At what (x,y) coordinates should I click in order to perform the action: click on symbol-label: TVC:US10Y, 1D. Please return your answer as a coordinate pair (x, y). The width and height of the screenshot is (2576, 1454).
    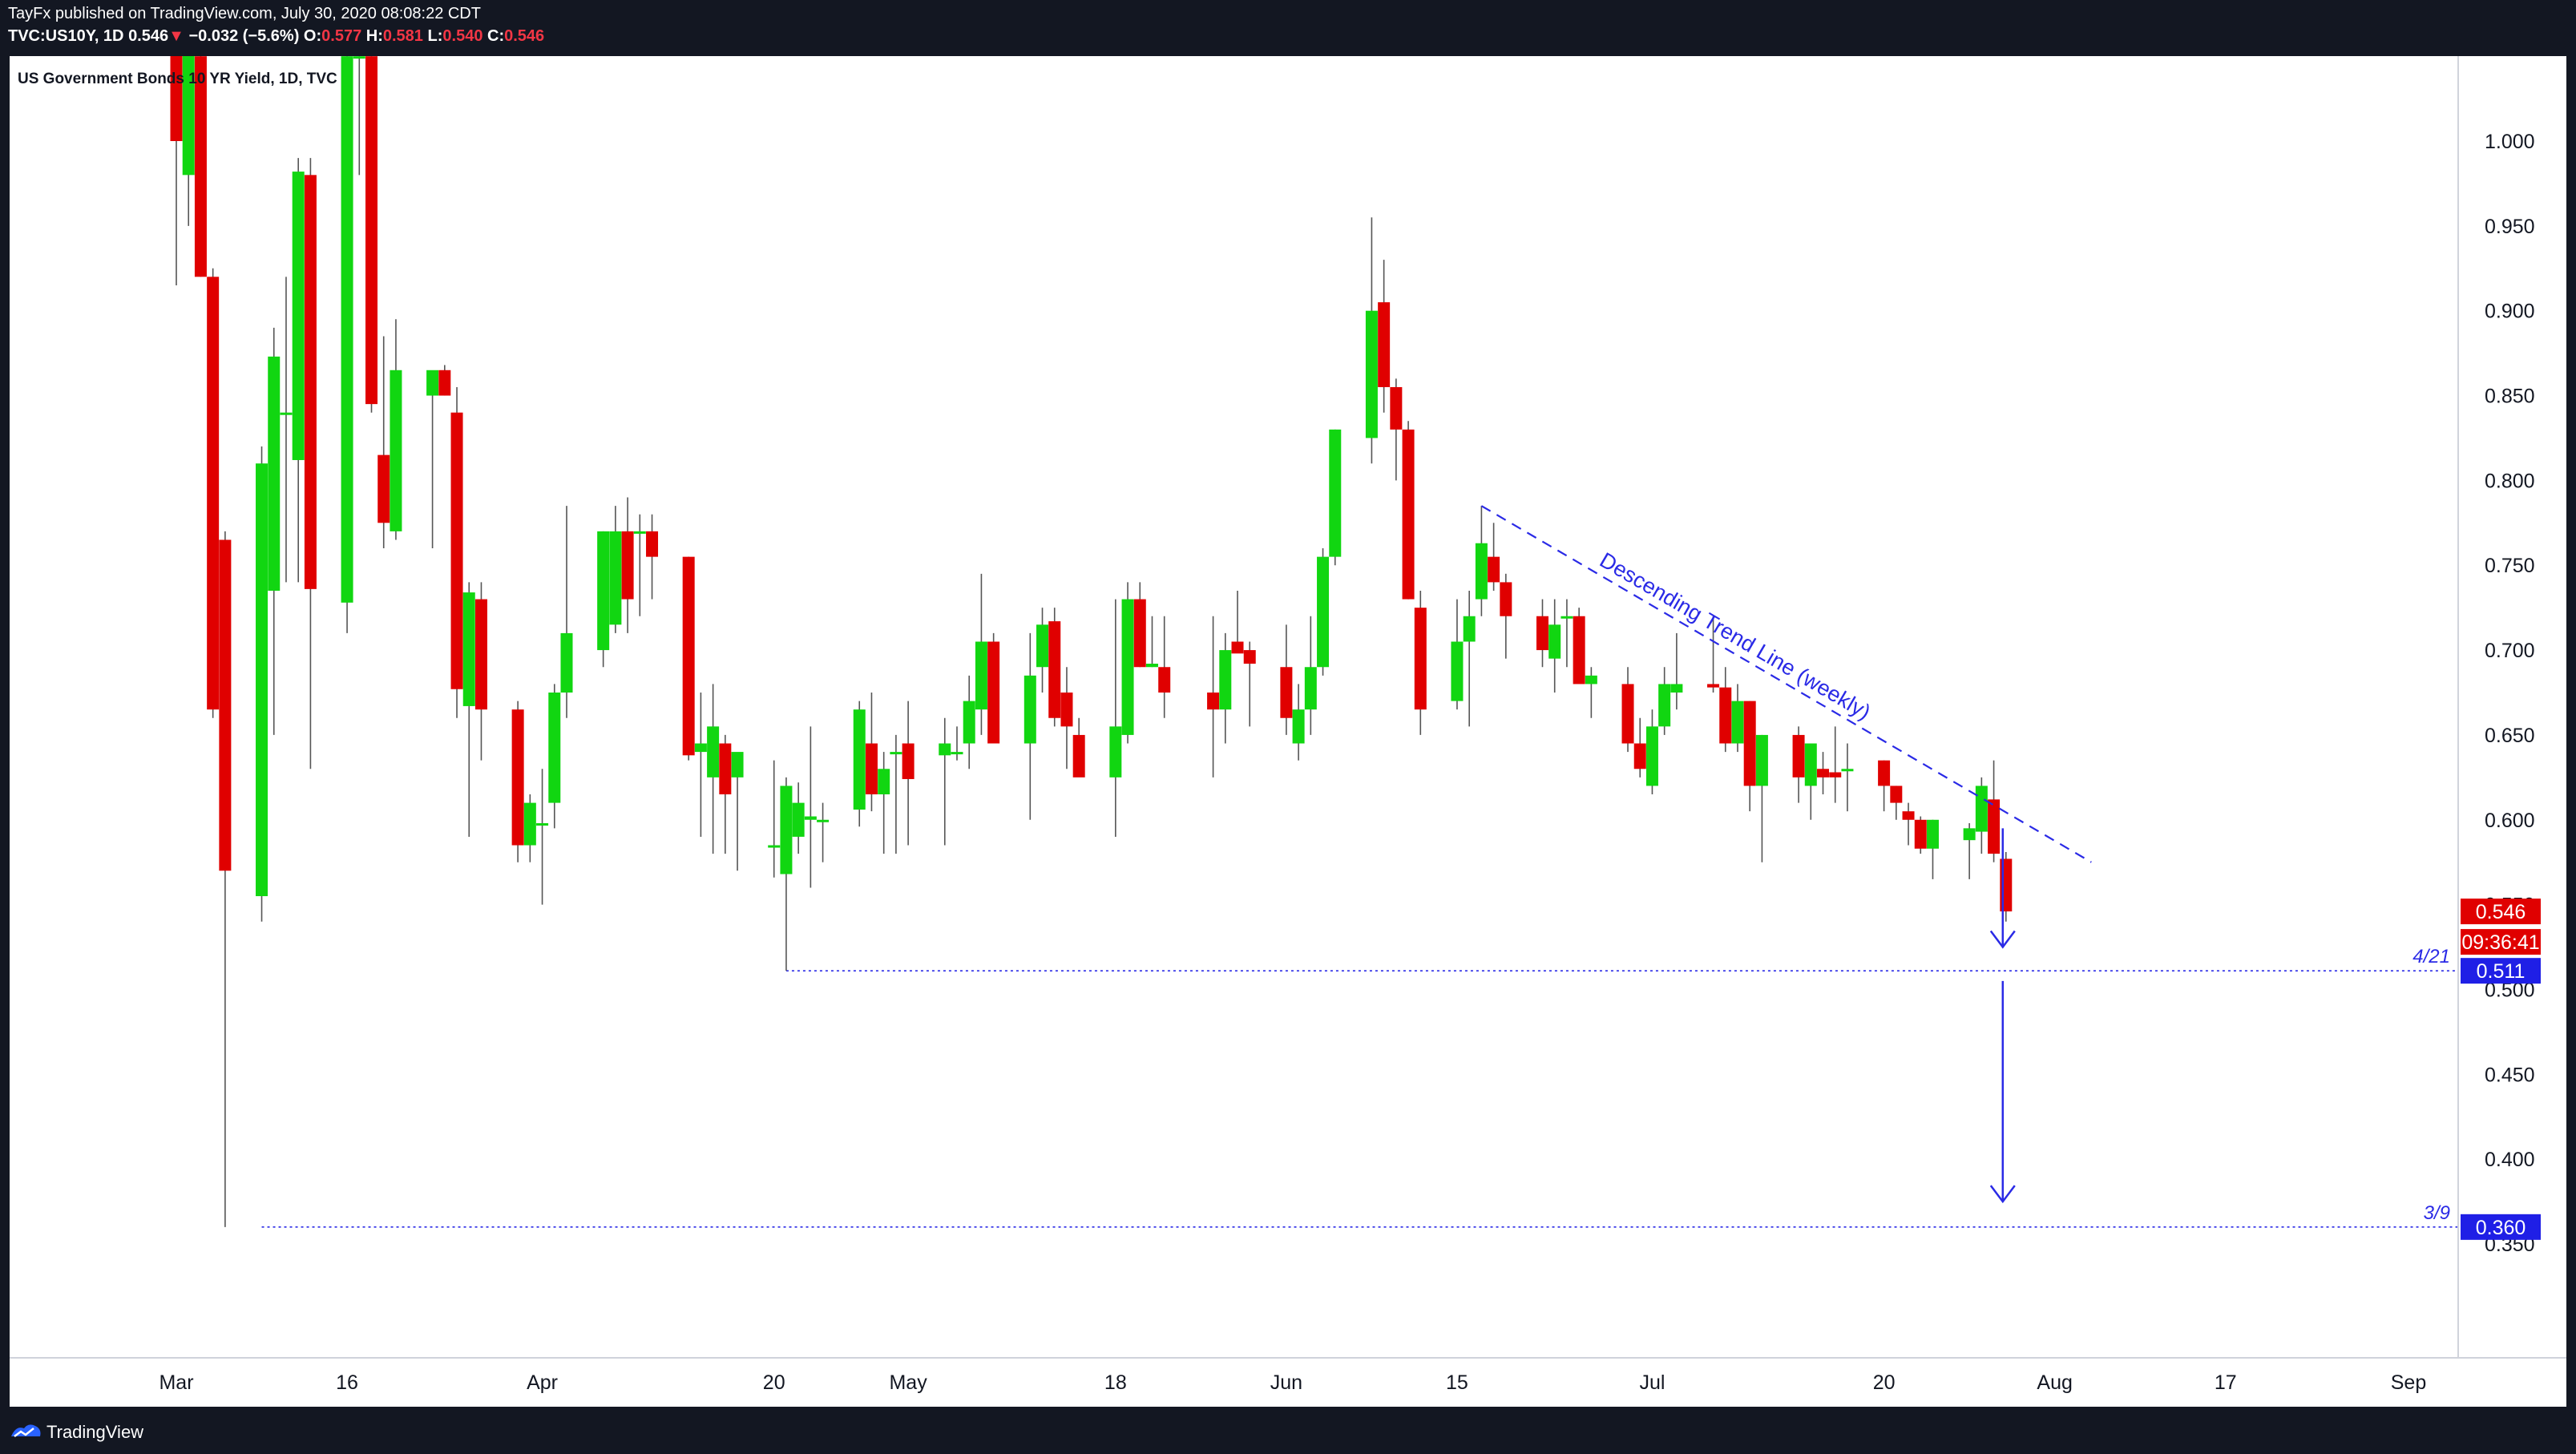
    Looking at the image, I should click on (66, 36).